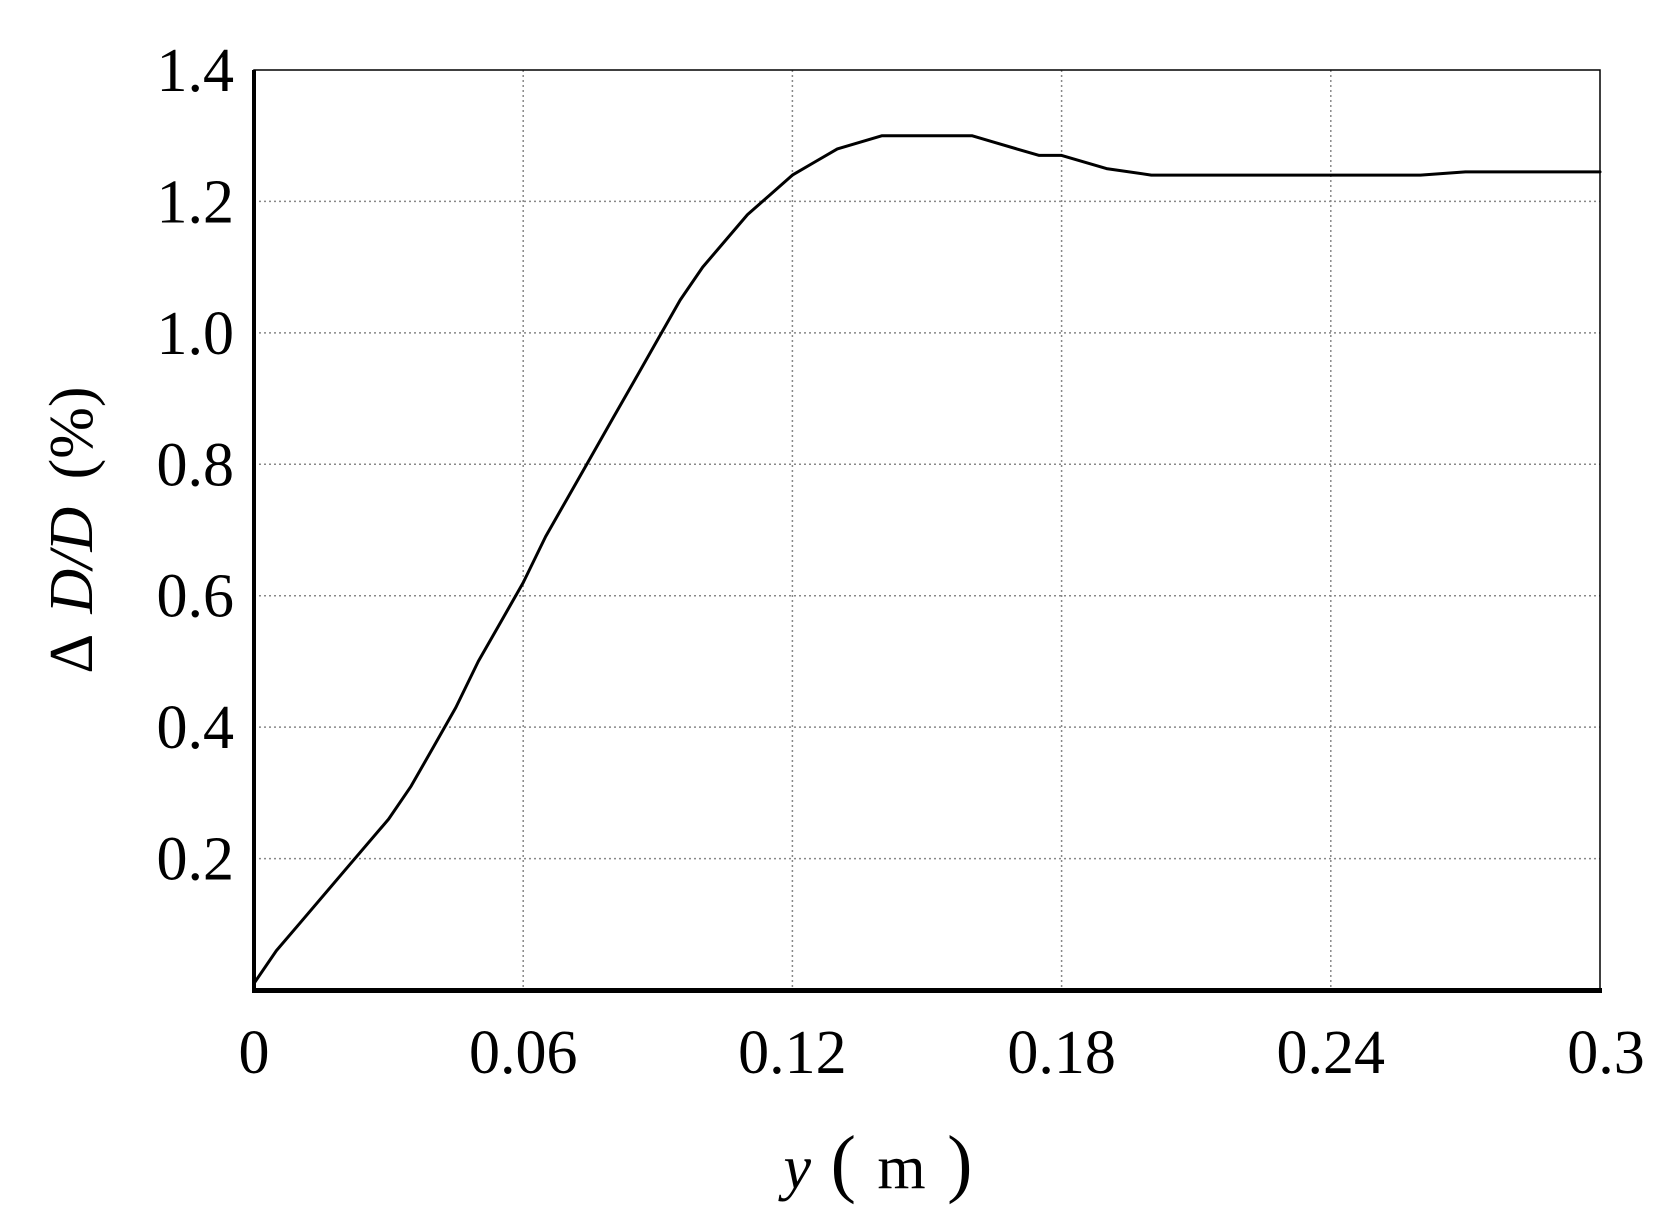 The height and width of the screenshot is (1228, 1664). I want to click on x-tick-label: 0.06, so click(523, 1053).